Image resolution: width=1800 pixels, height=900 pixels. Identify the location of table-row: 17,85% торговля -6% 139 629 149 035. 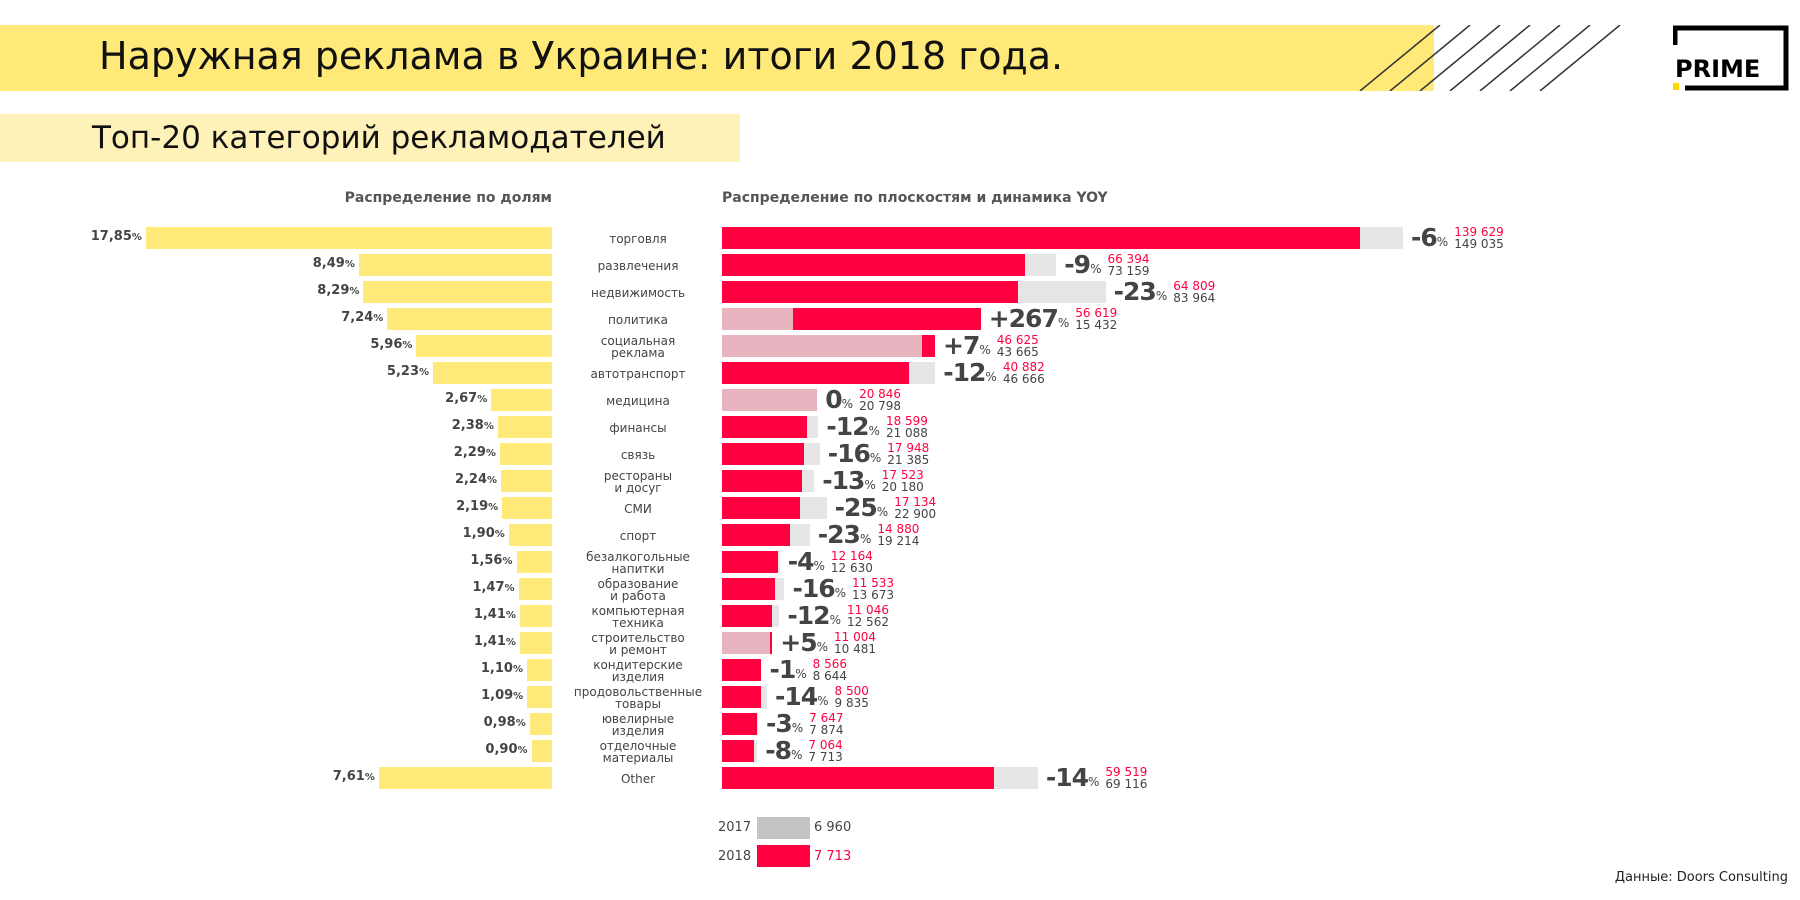
(900, 237).